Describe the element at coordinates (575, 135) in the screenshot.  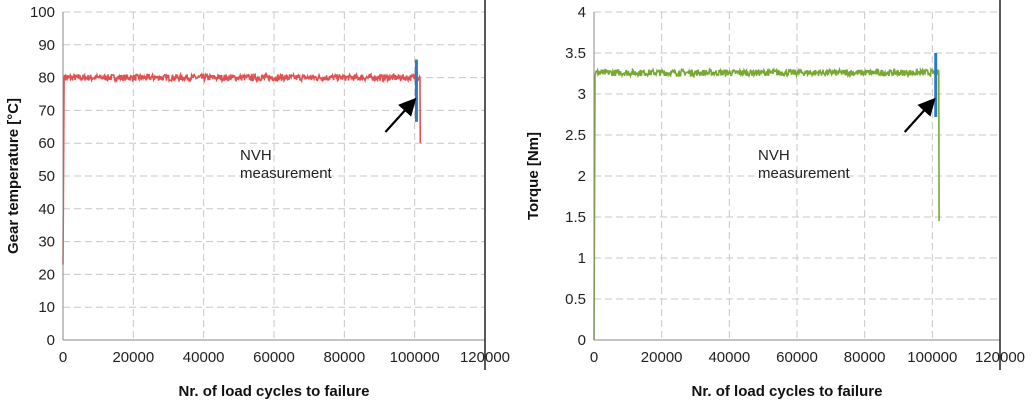
I see `y-tick-label: 2.5` at that location.